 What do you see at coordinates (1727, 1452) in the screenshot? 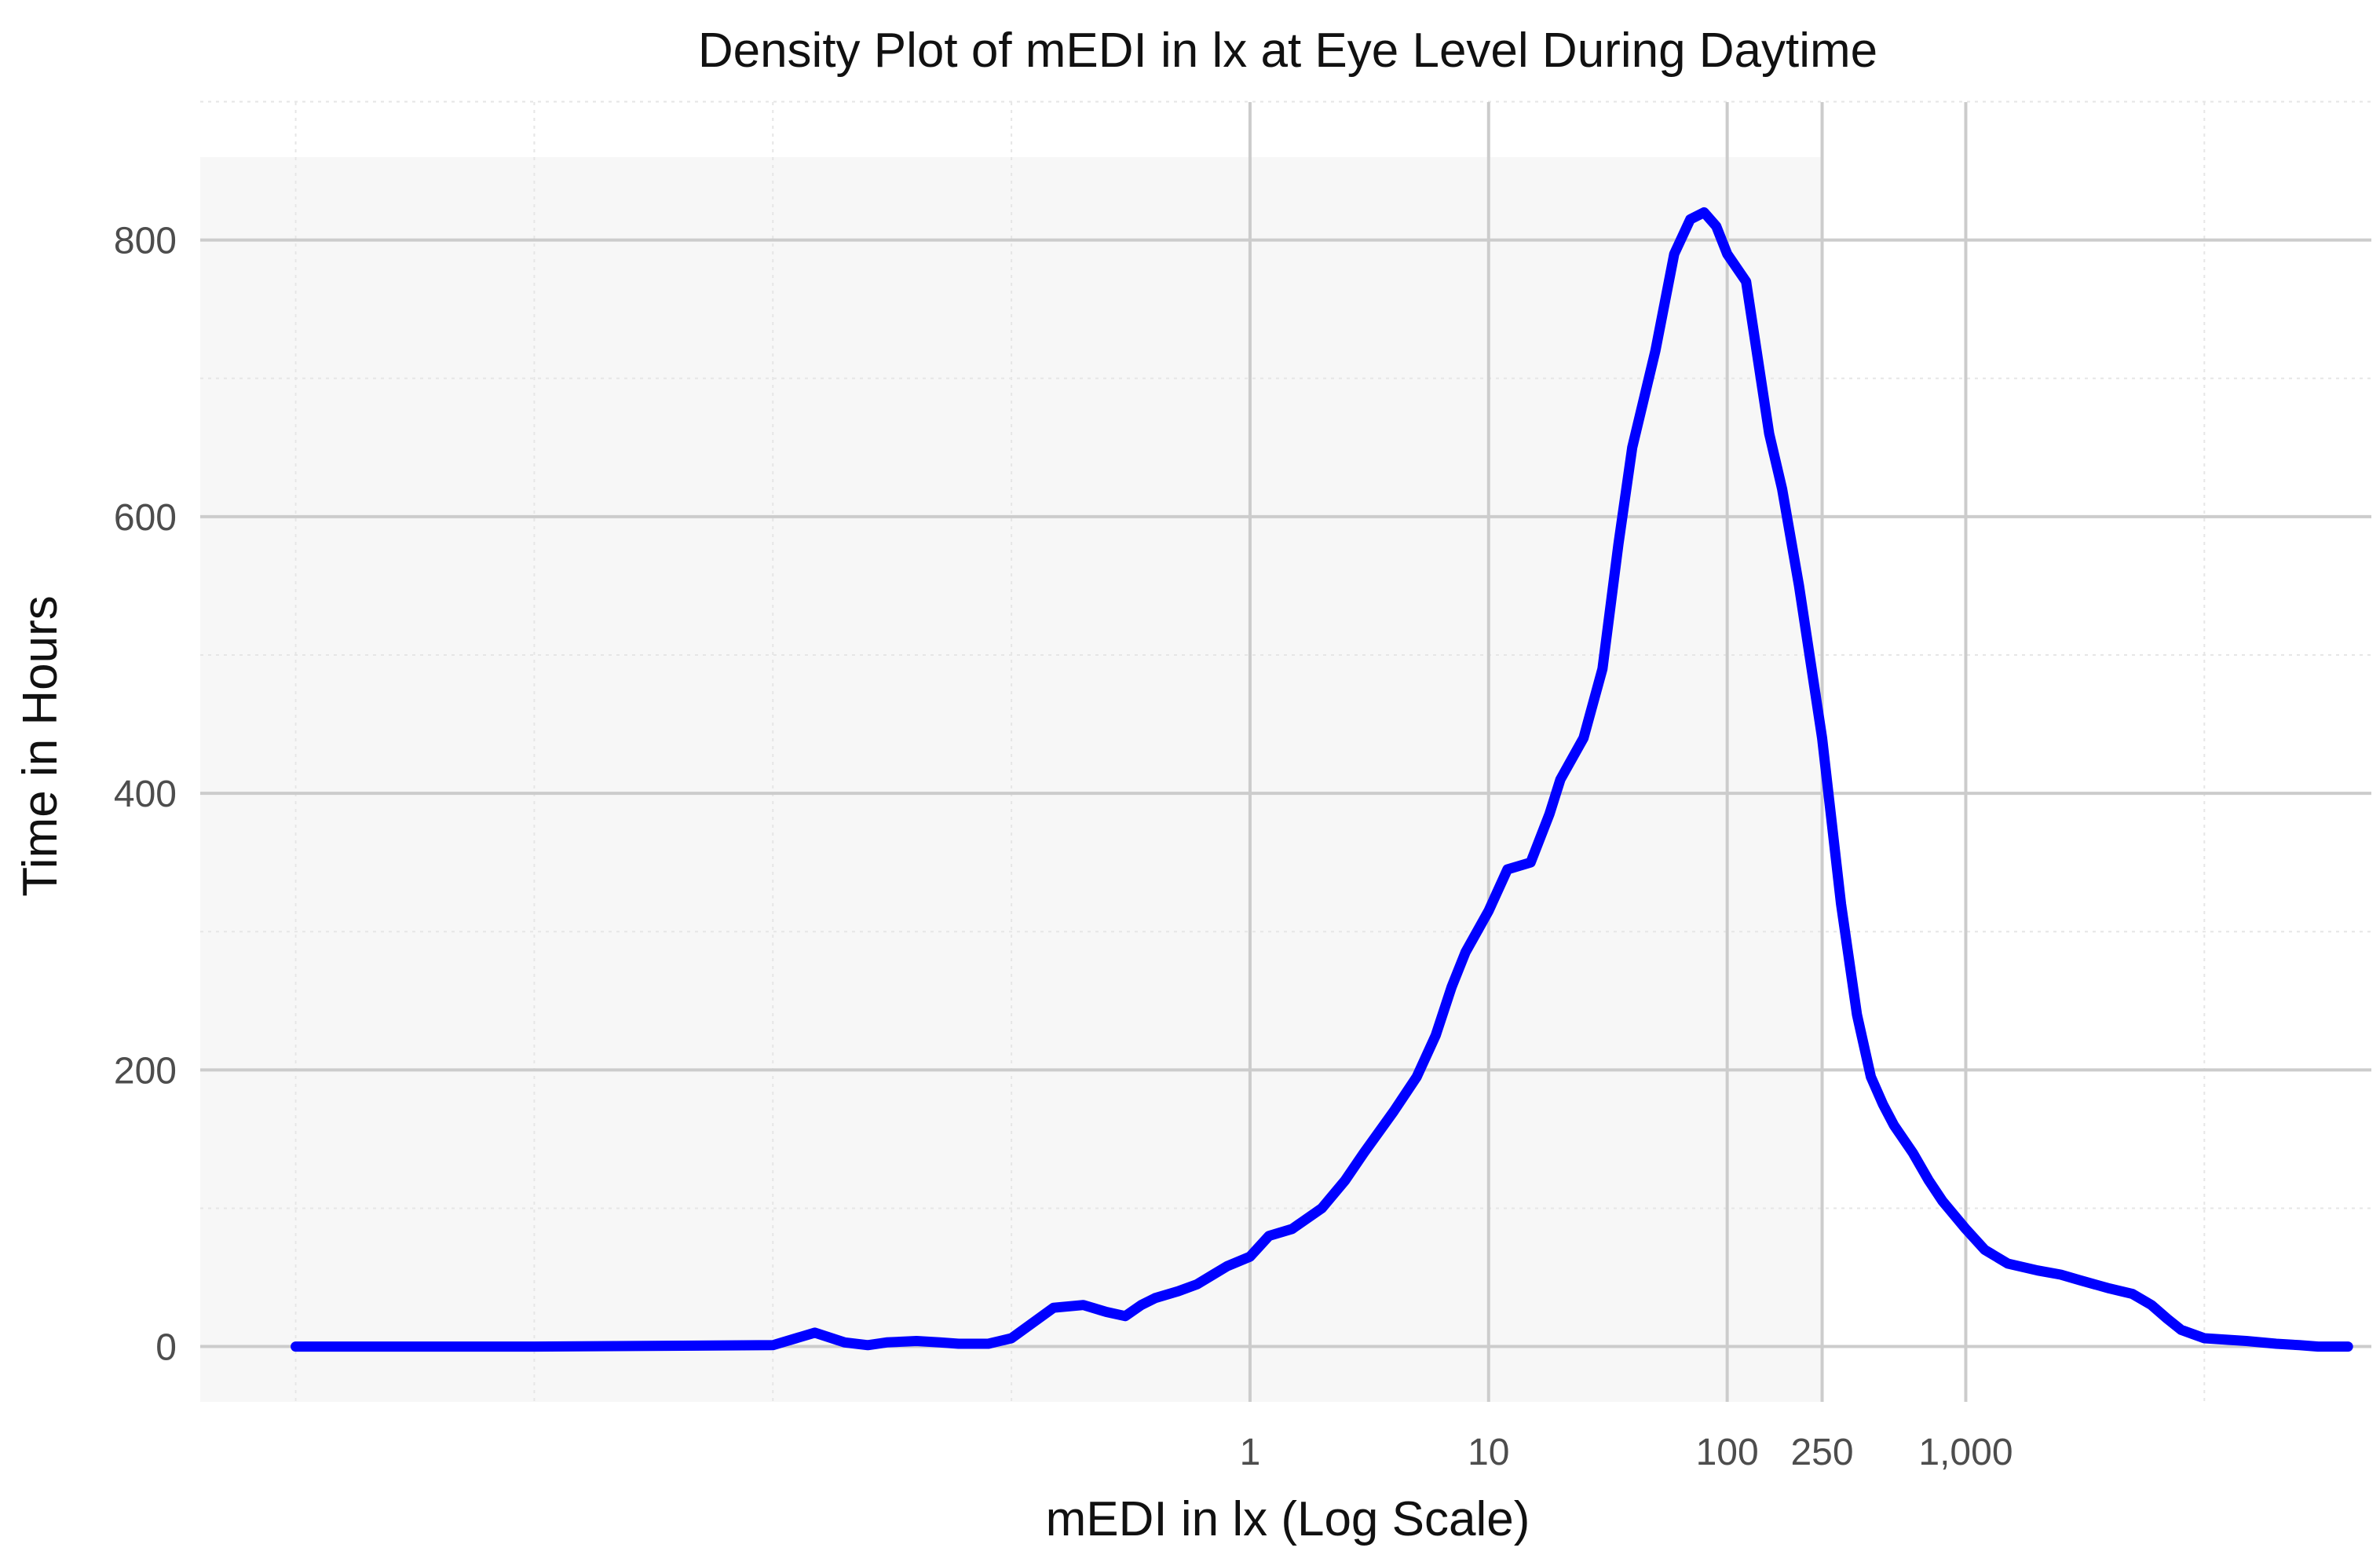
I see `x-tick-label: 100` at bounding box center [1727, 1452].